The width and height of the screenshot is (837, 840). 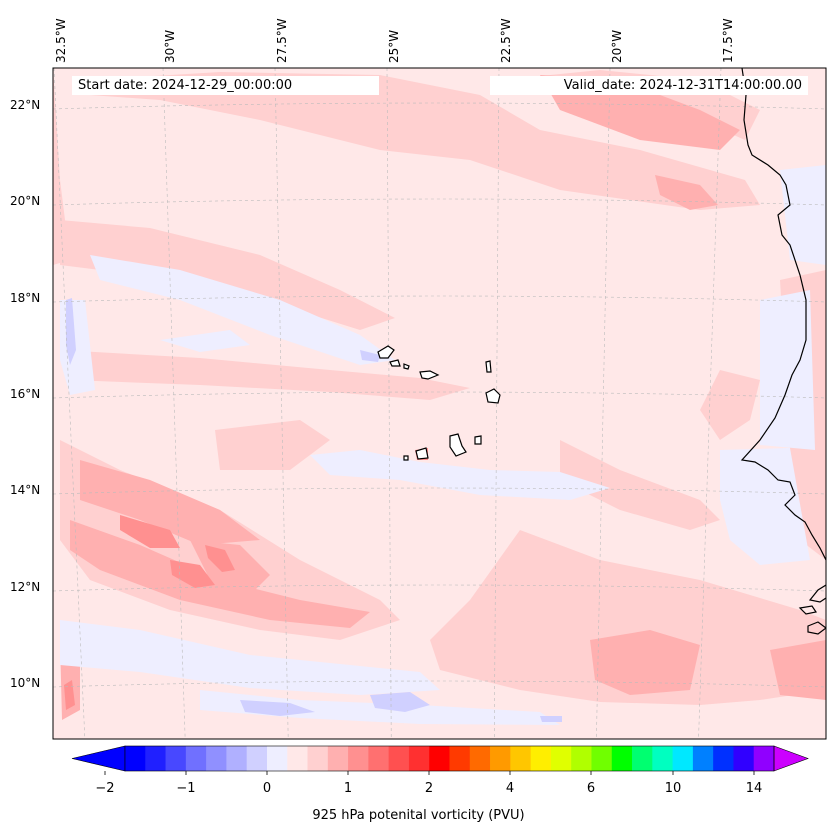 I want to click on colorbar, so click(x=440, y=760).